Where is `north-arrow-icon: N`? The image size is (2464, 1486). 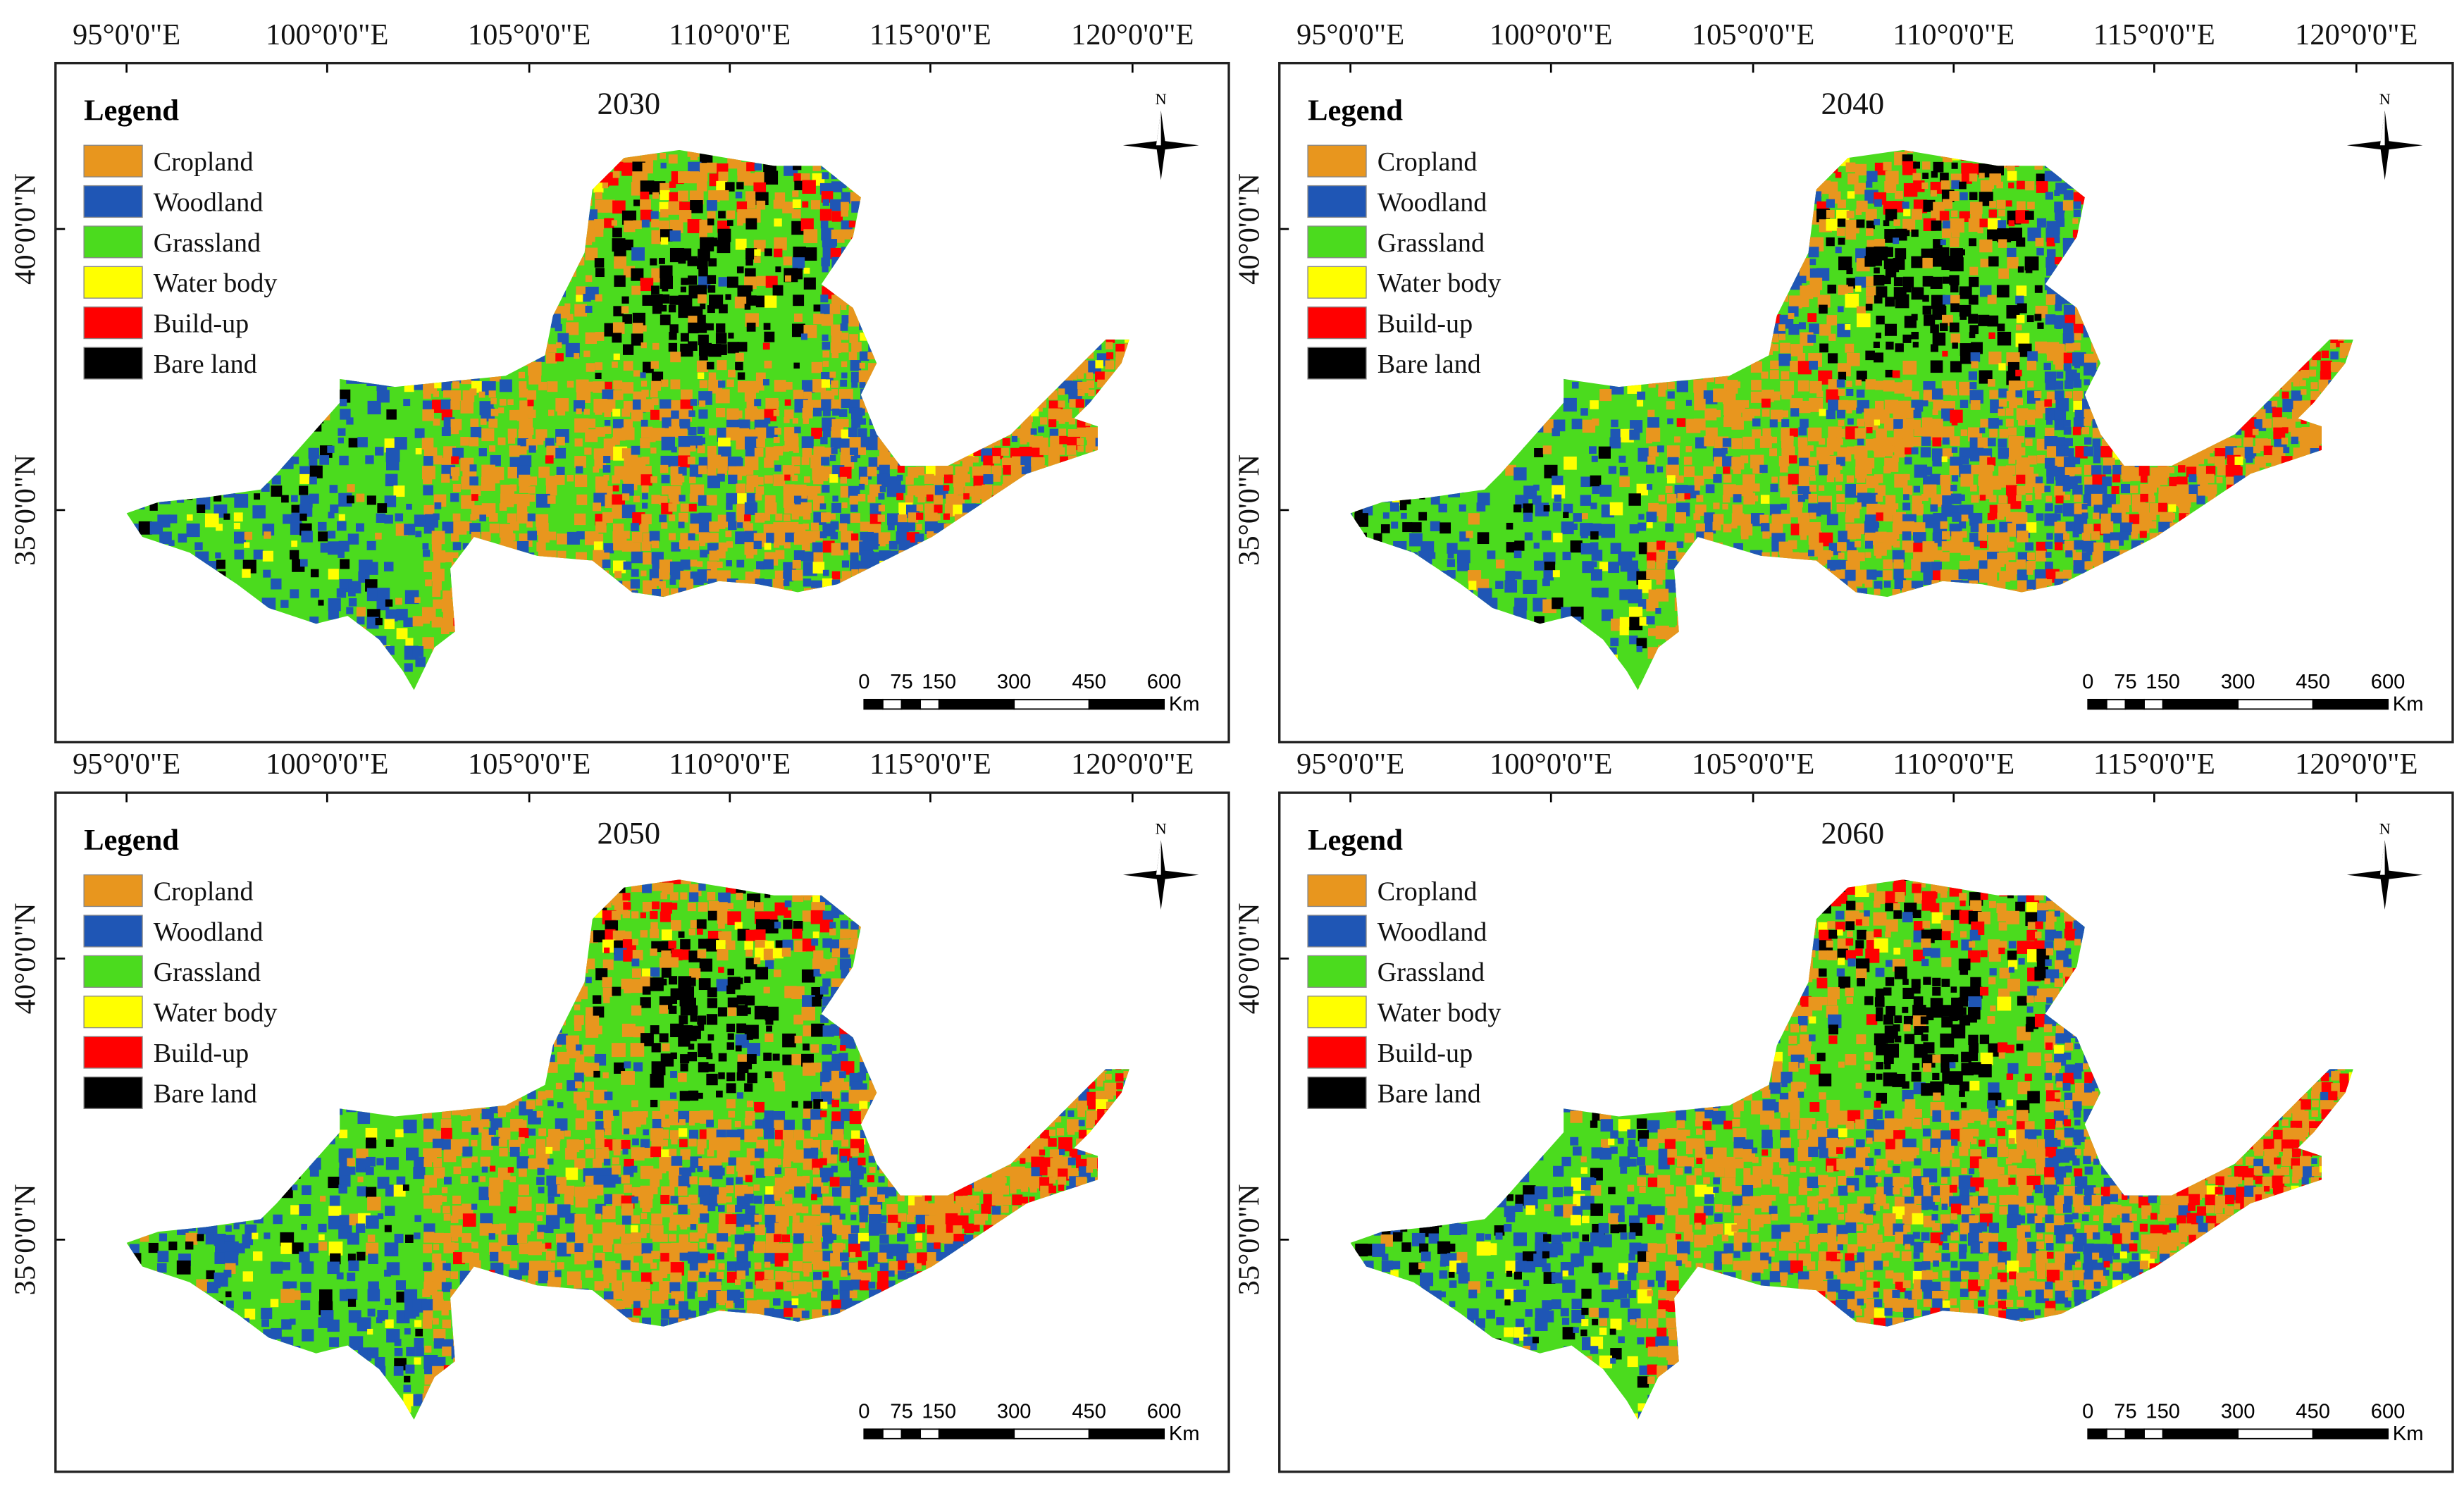 north-arrow-icon: N is located at coordinates (1160, 135).